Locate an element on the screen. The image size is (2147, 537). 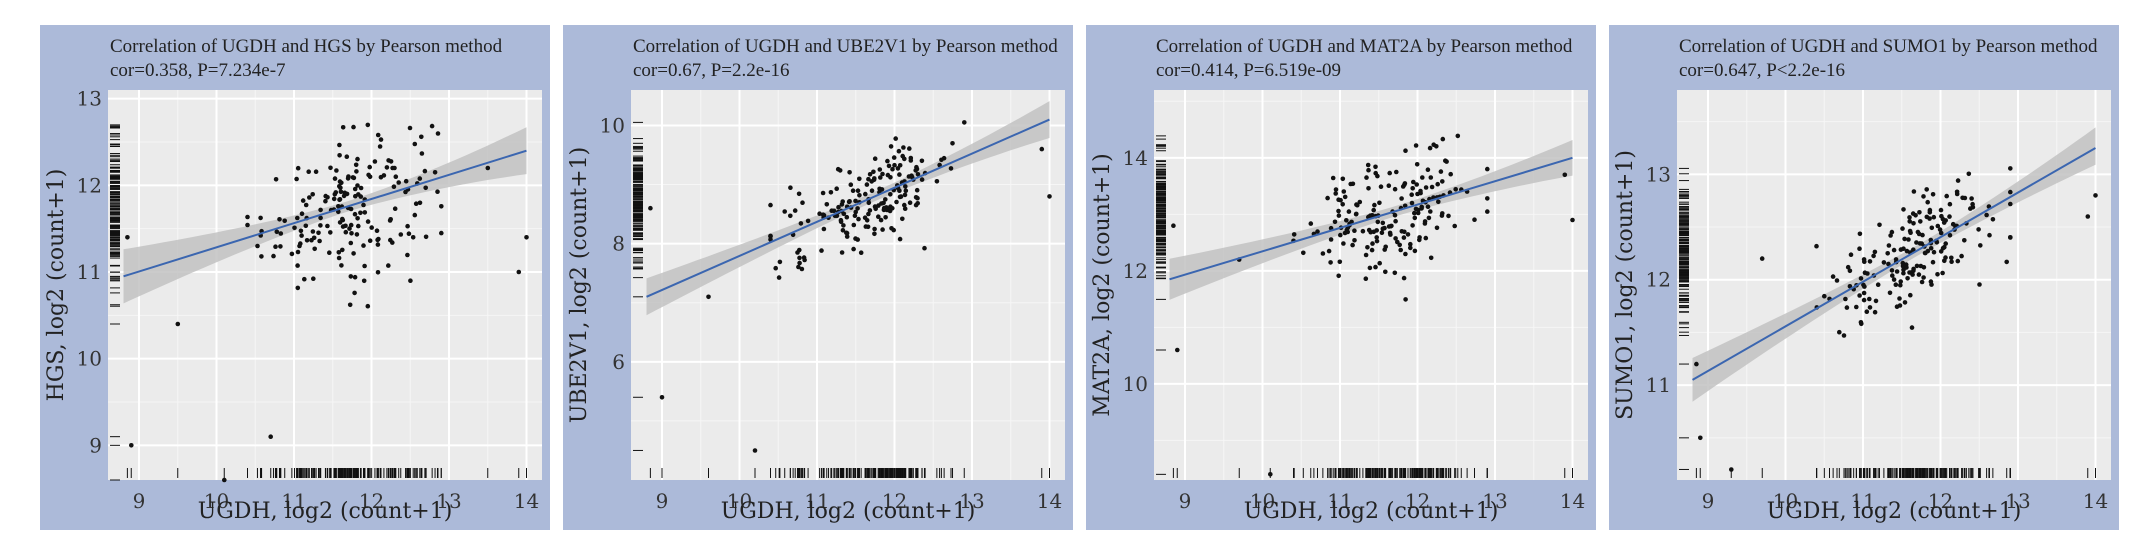
plot-area is located at coordinates (1371, 285).